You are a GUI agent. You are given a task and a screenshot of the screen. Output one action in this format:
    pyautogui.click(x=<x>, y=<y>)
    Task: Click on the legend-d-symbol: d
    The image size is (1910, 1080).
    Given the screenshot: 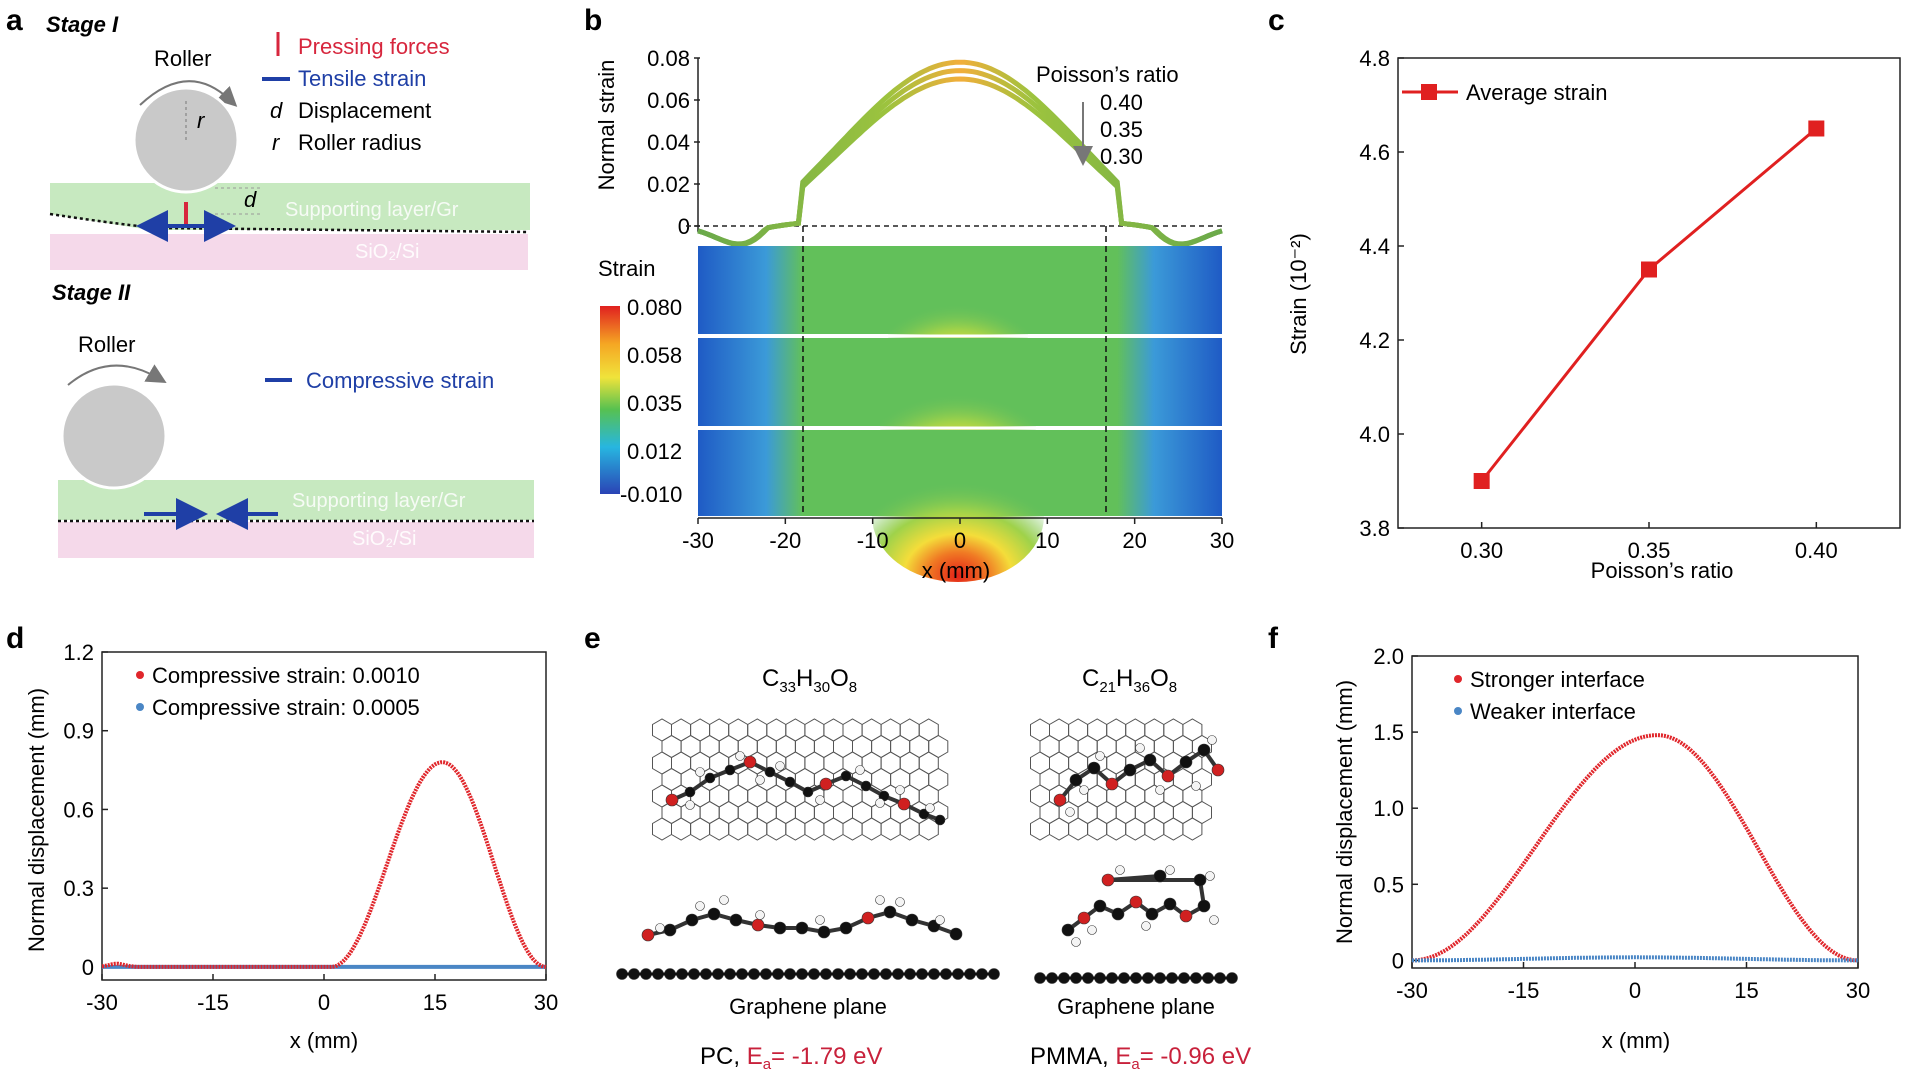 What is the action you would take?
    pyautogui.click(x=276, y=110)
    